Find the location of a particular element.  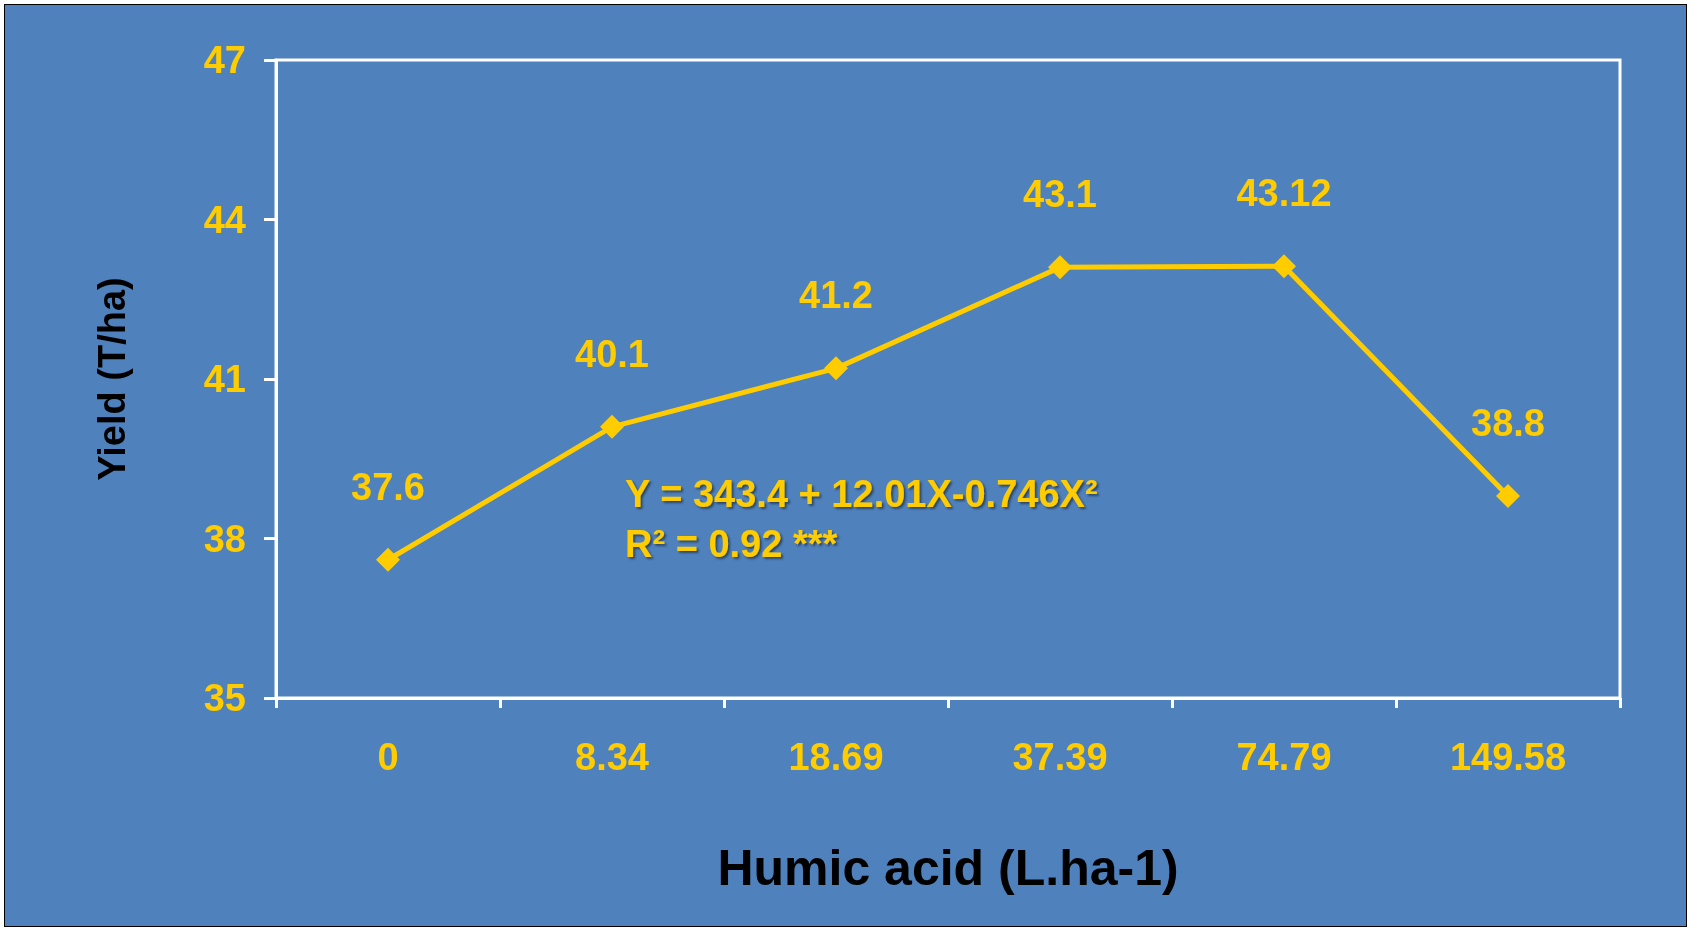

data-label: 40.1 is located at coordinates (612, 353).